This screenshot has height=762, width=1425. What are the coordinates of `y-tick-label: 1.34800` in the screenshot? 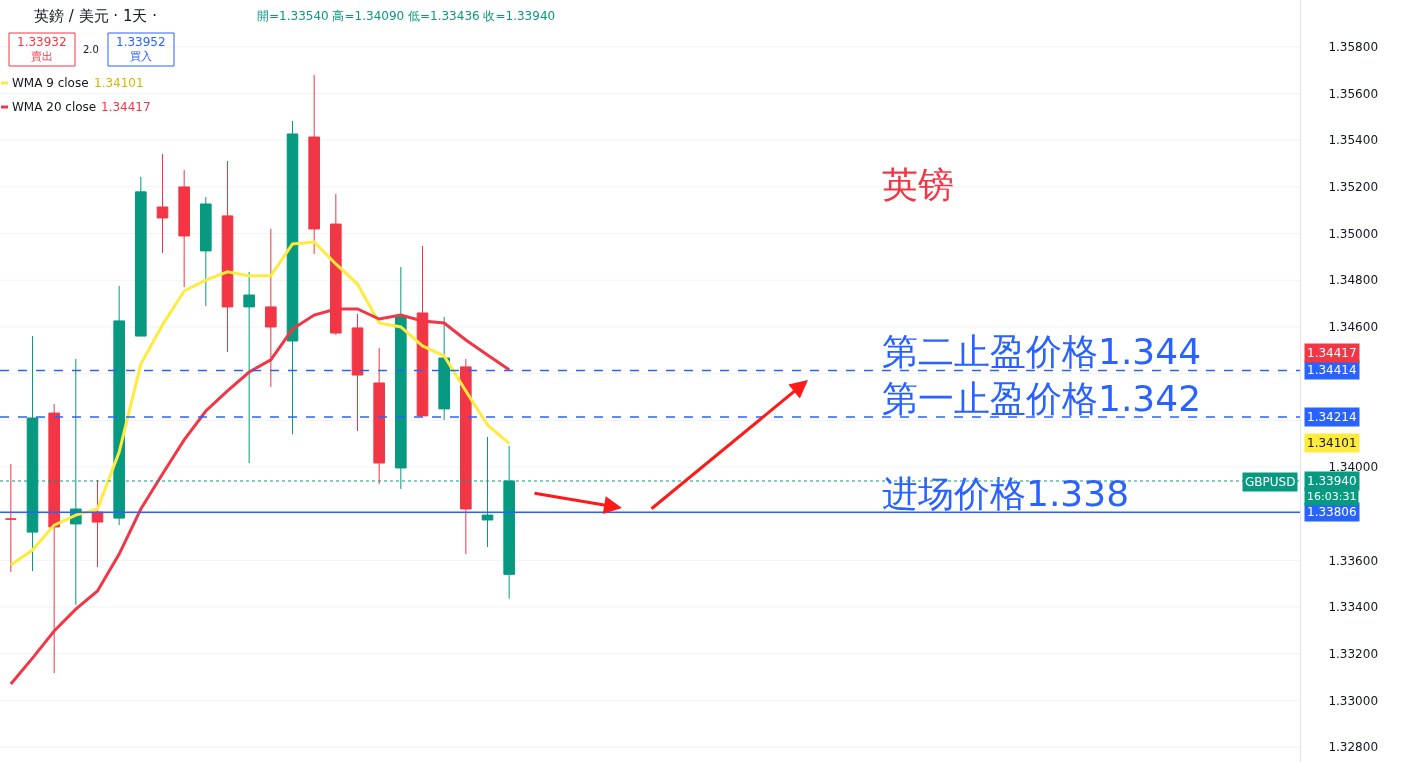 It's located at (1353, 280).